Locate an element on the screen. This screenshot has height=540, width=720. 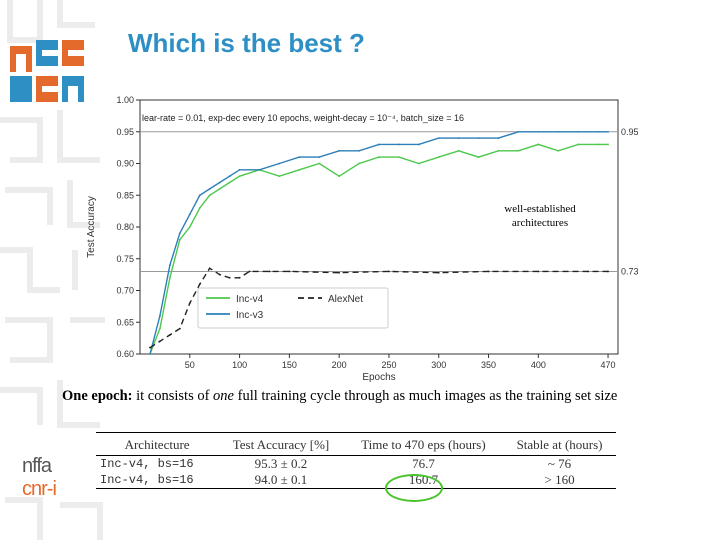
x-tick-label: 150 is located at coordinates (289, 365).